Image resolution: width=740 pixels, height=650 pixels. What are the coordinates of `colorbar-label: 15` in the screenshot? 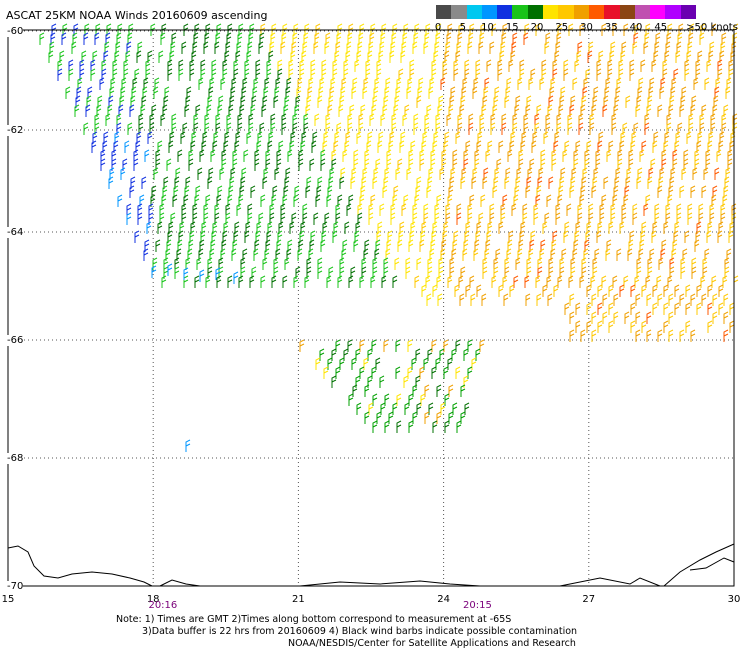 It's located at (512, 27).